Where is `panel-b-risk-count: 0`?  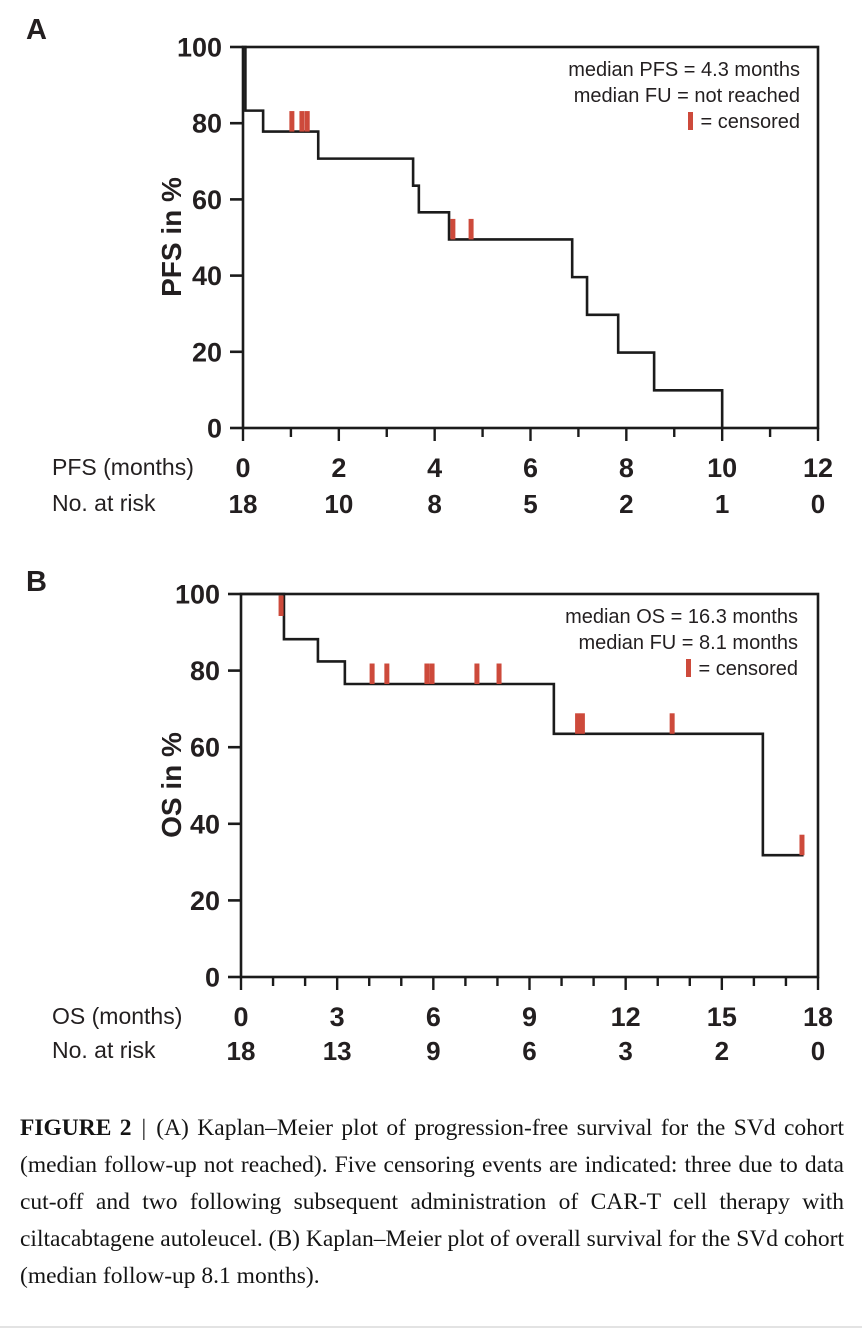 panel-b-risk-count: 0 is located at coordinates (818, 1051).